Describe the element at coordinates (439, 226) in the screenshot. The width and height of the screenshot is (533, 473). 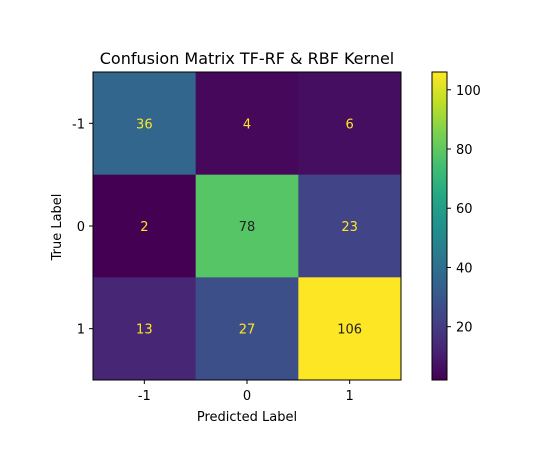
I see `colorbar-gradient` at that location.